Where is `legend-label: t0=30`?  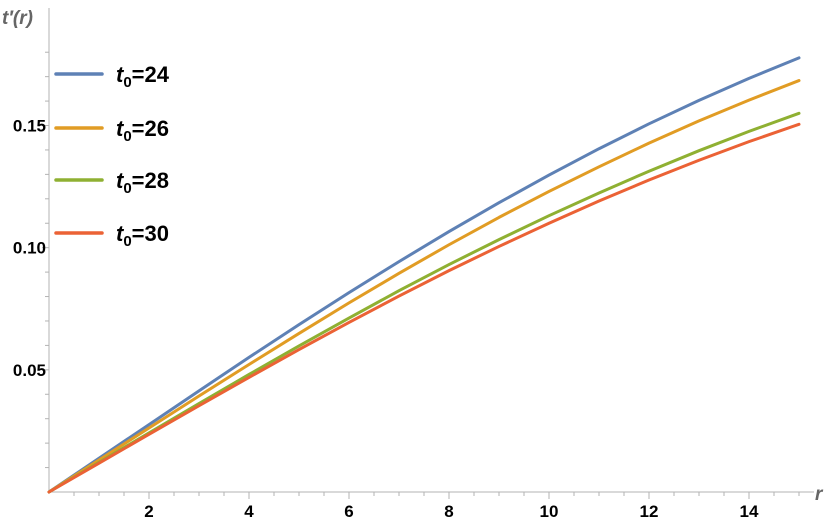
legend-label: t0=30 is located at coordinates (142, 235).